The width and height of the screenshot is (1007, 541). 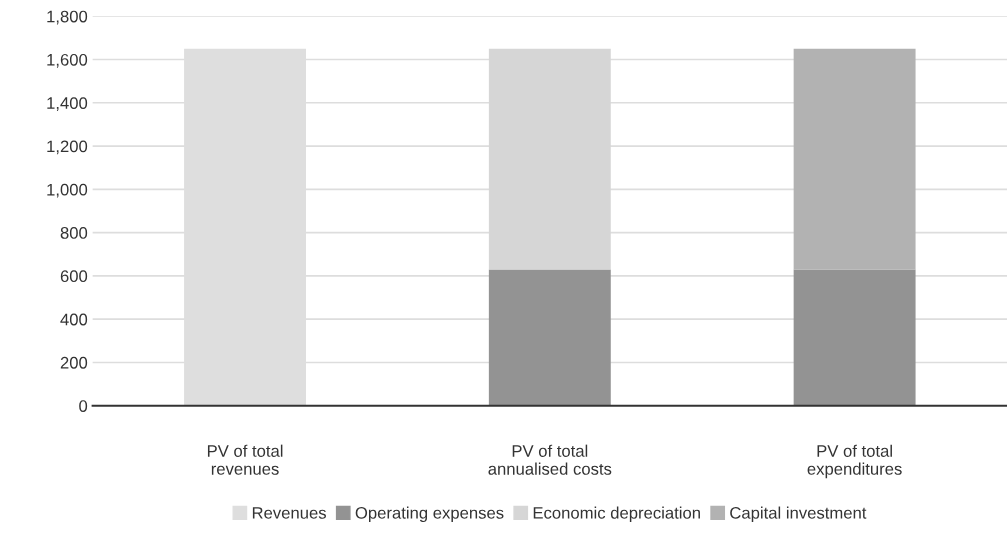 What do you see at coordinates (245, 459) in the screenshot?
I see `x-tick-label: PV of total revenues` at bounding box center [245, 459].